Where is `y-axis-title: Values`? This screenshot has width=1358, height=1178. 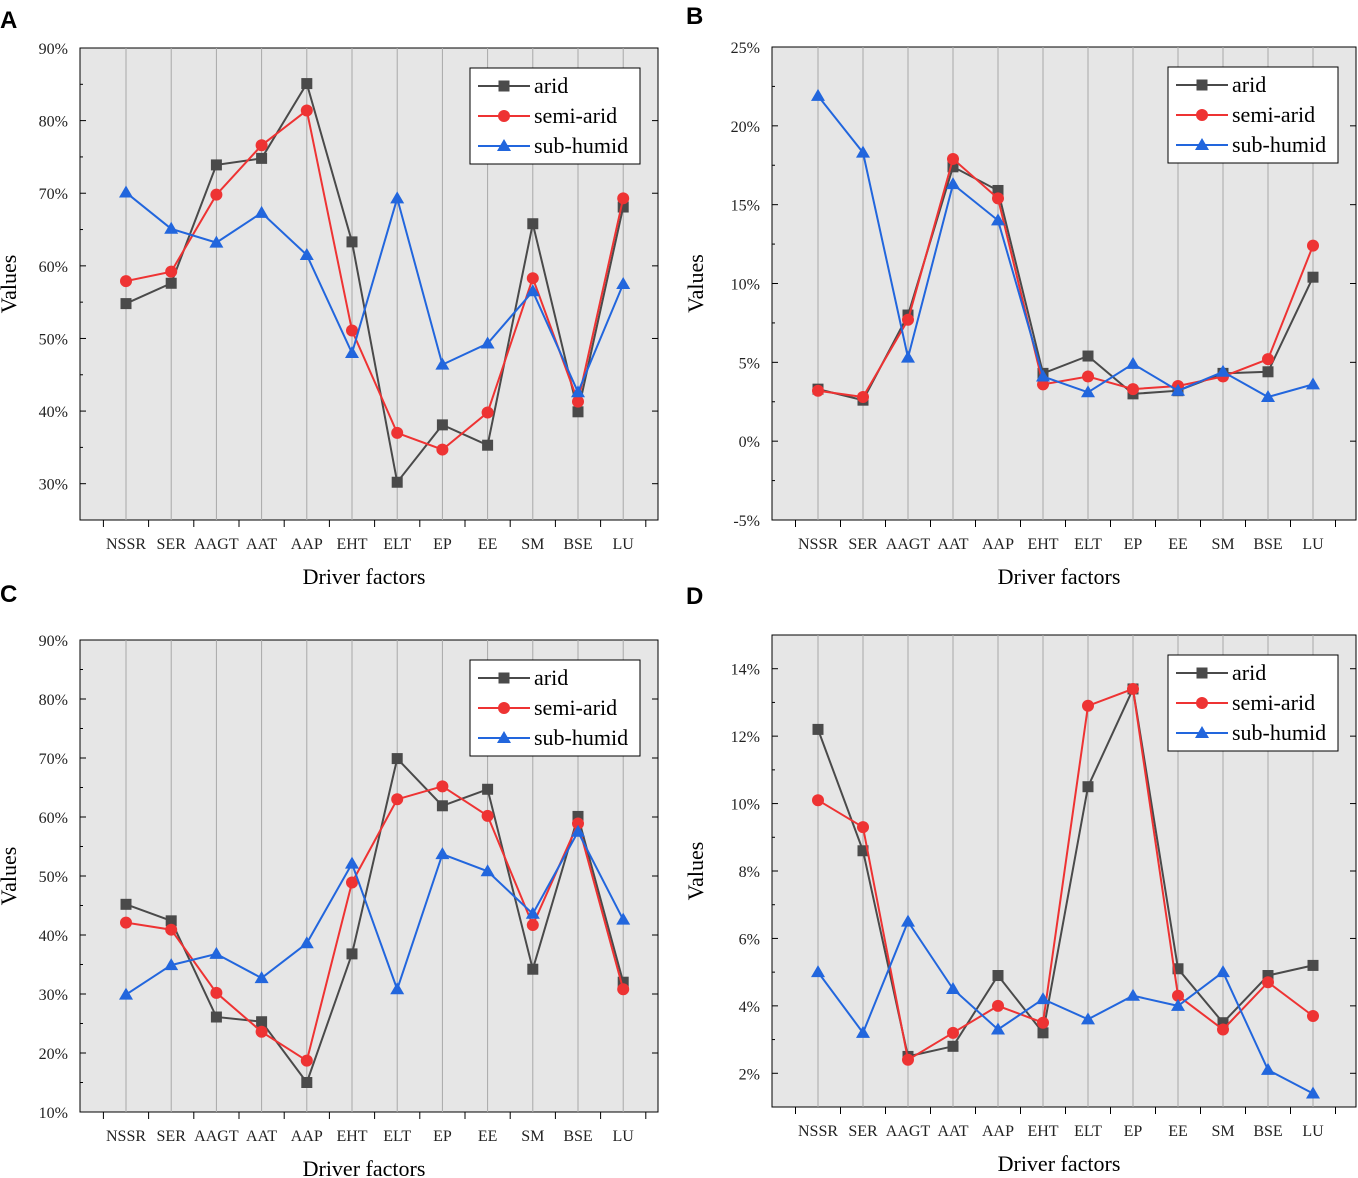
y-axis-title: Values is located at coordinates (10, 876).